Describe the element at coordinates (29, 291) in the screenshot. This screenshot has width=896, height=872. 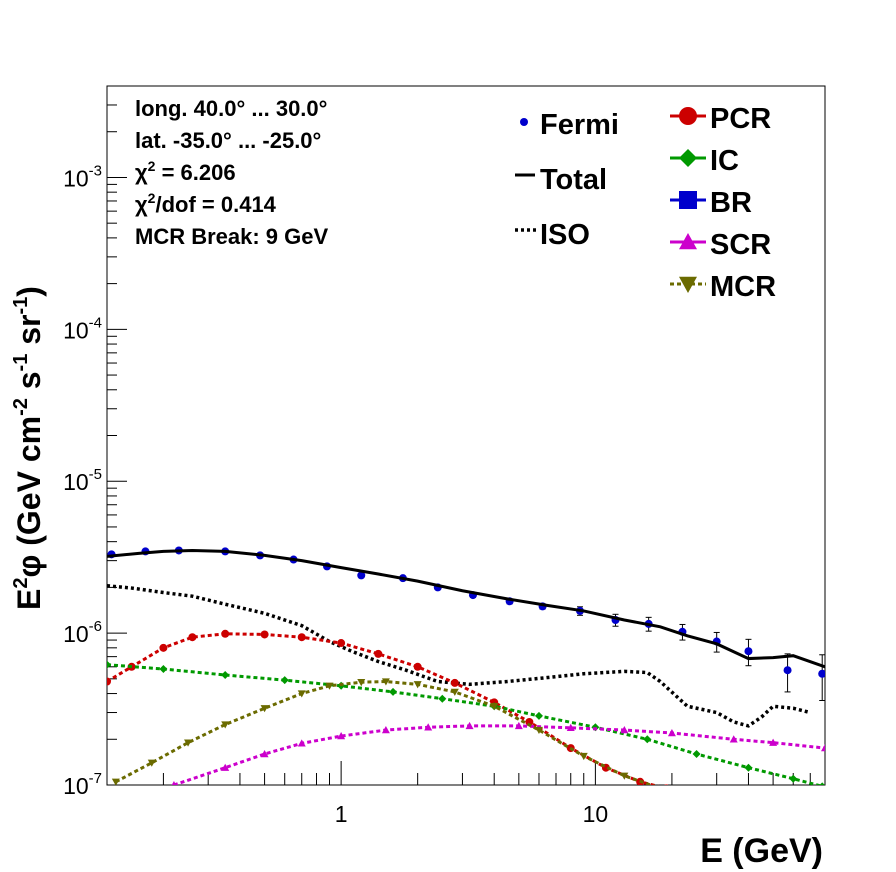
I see `y-axis-title-part: )` at that location.